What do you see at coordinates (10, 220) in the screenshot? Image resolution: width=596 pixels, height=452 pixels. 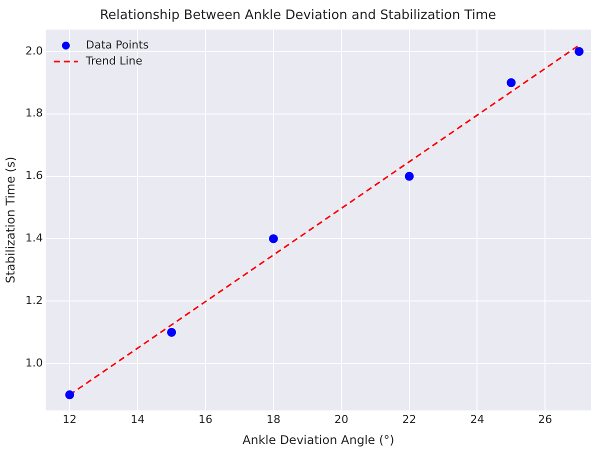 I see `y-axis-title: Stabilization Time (s)` at bounding box center [10, 220].